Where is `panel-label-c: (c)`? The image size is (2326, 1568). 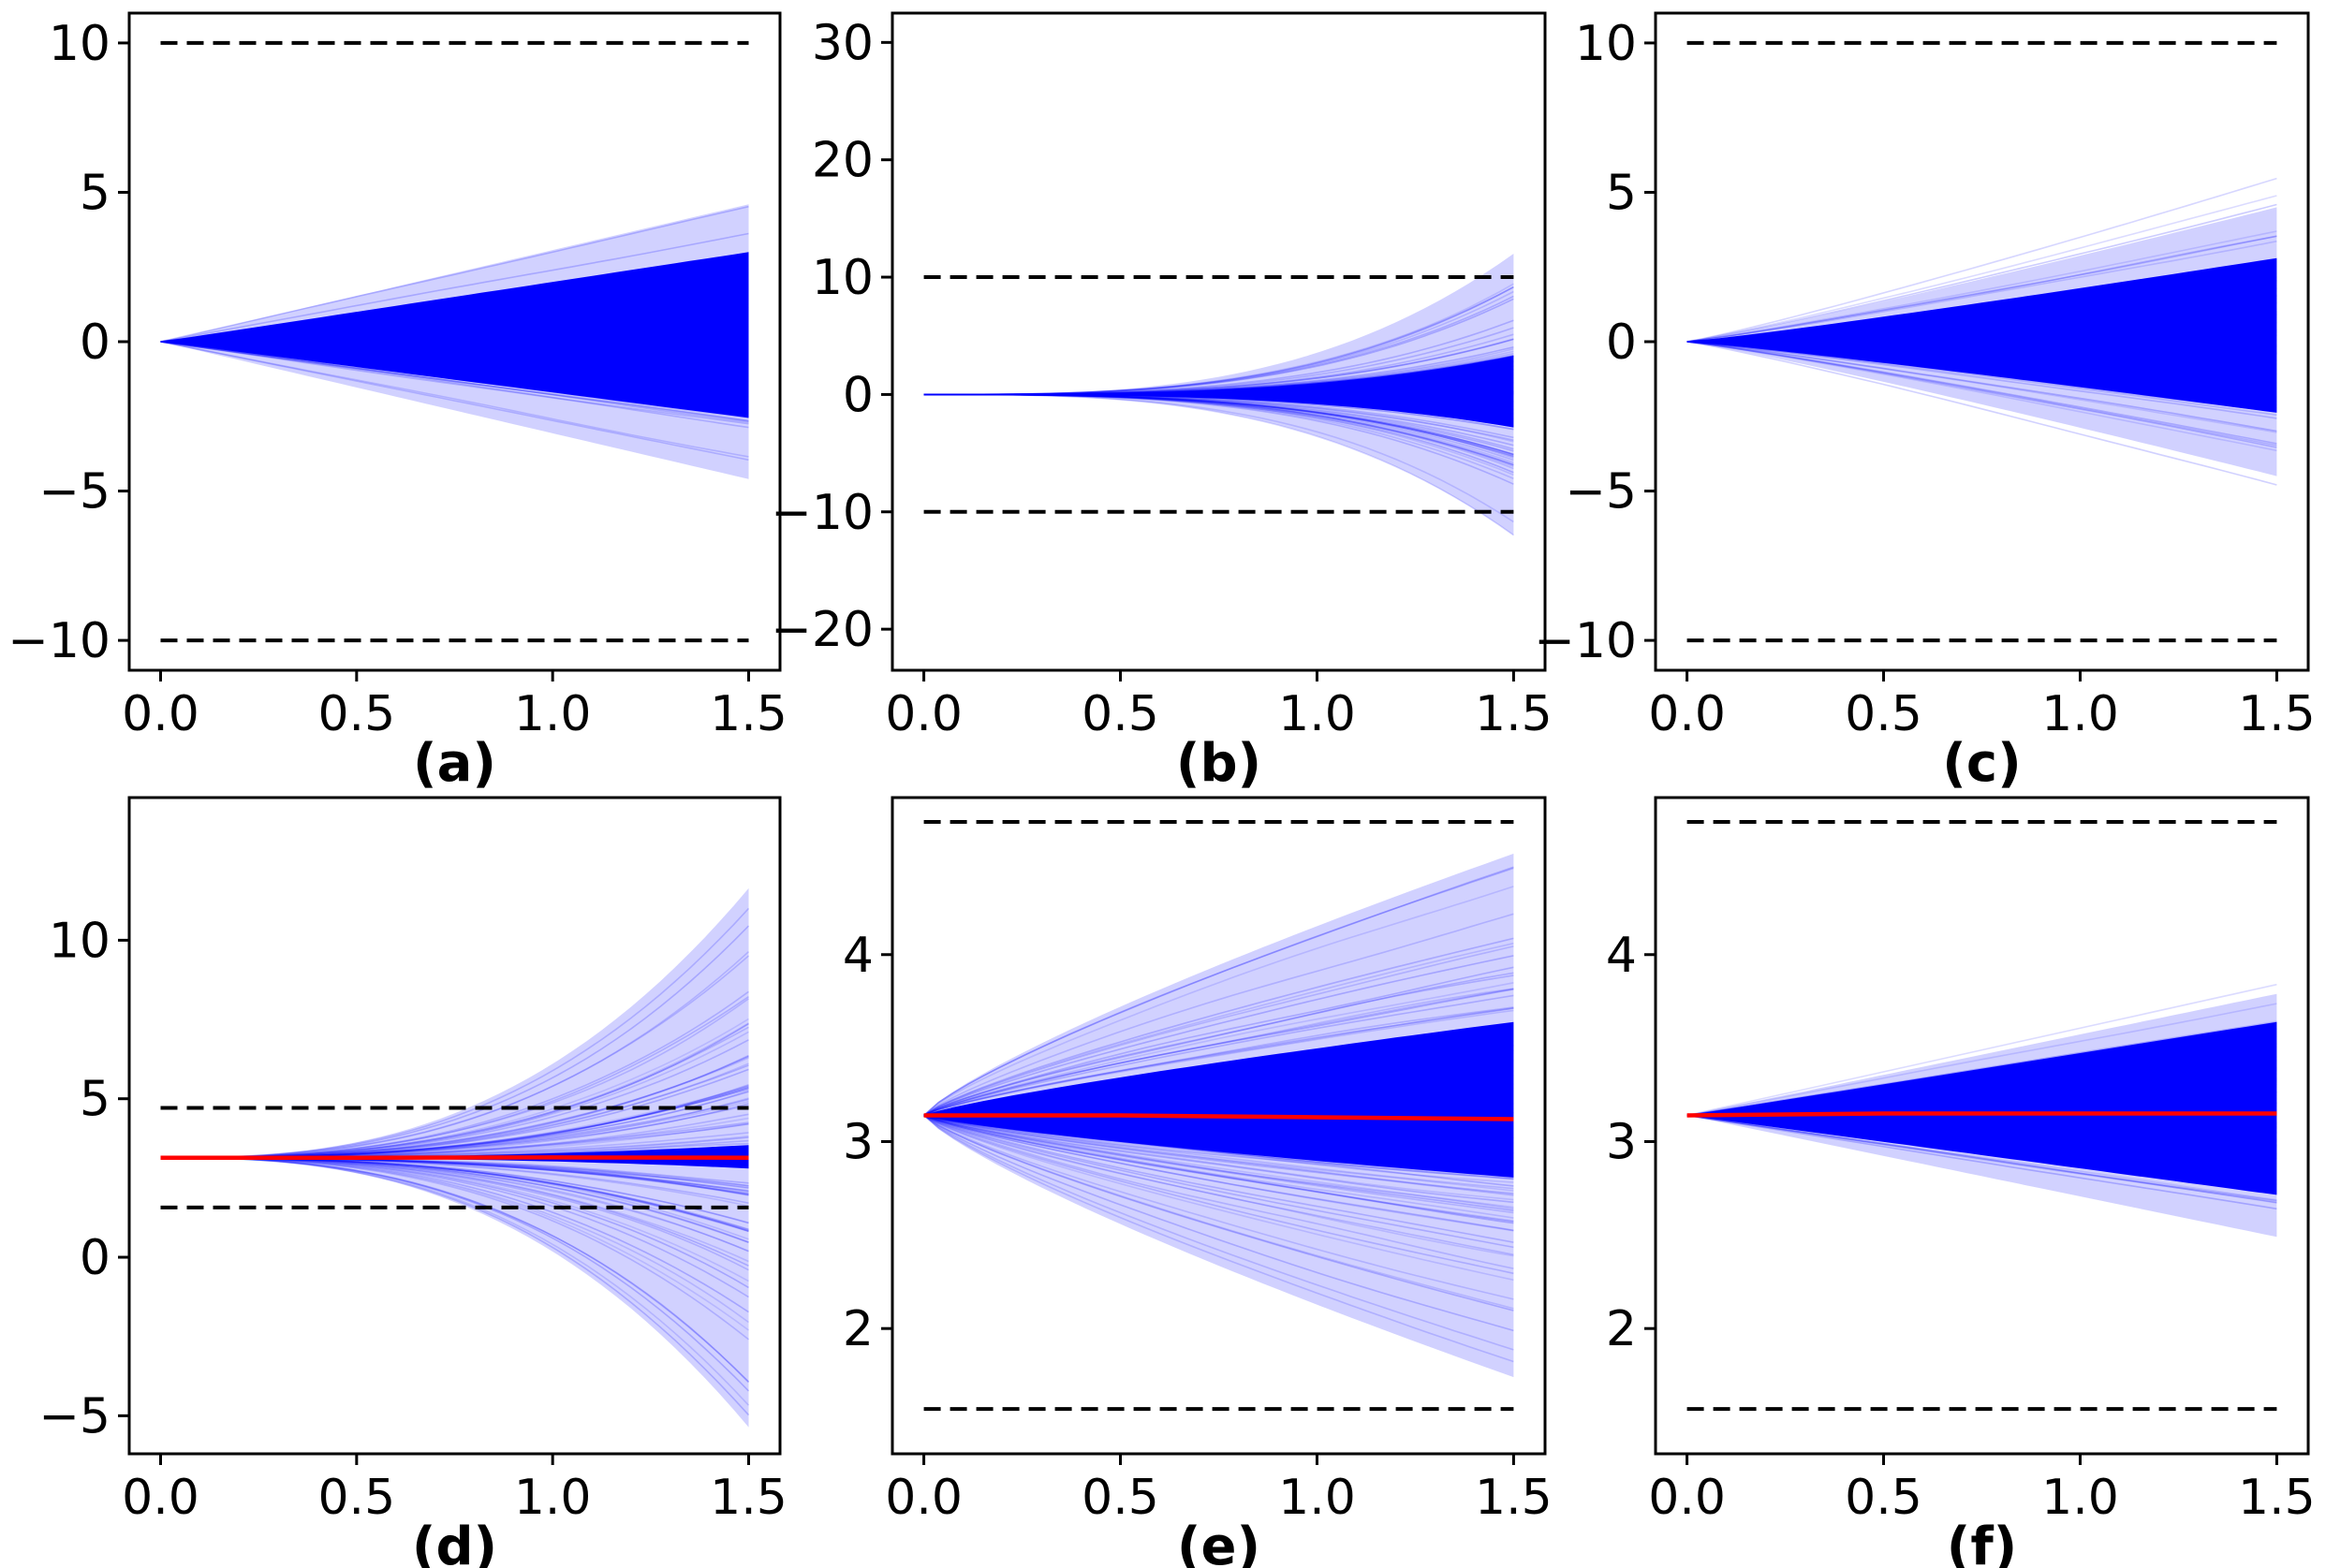
panel-label-c: (c) is located at coordinates (1981, 764).